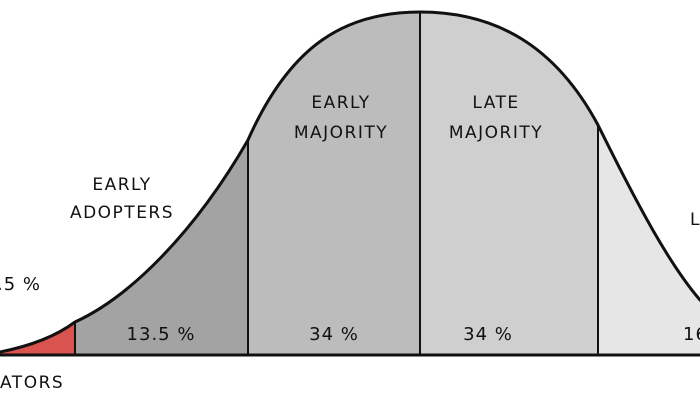  I want to click on early-adopters-label-line-2: ADOPTERS, so click(122, 213).